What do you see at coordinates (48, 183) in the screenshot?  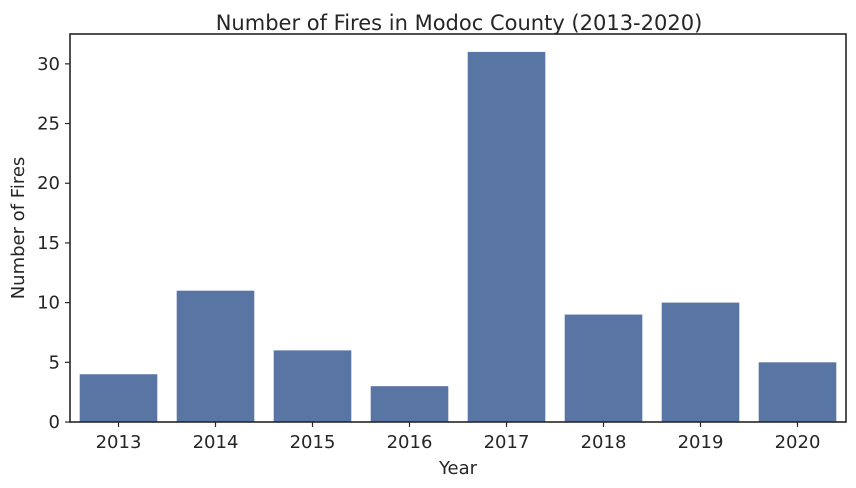 I see `y-tick-label: 20` at bounding box center [48, 183].